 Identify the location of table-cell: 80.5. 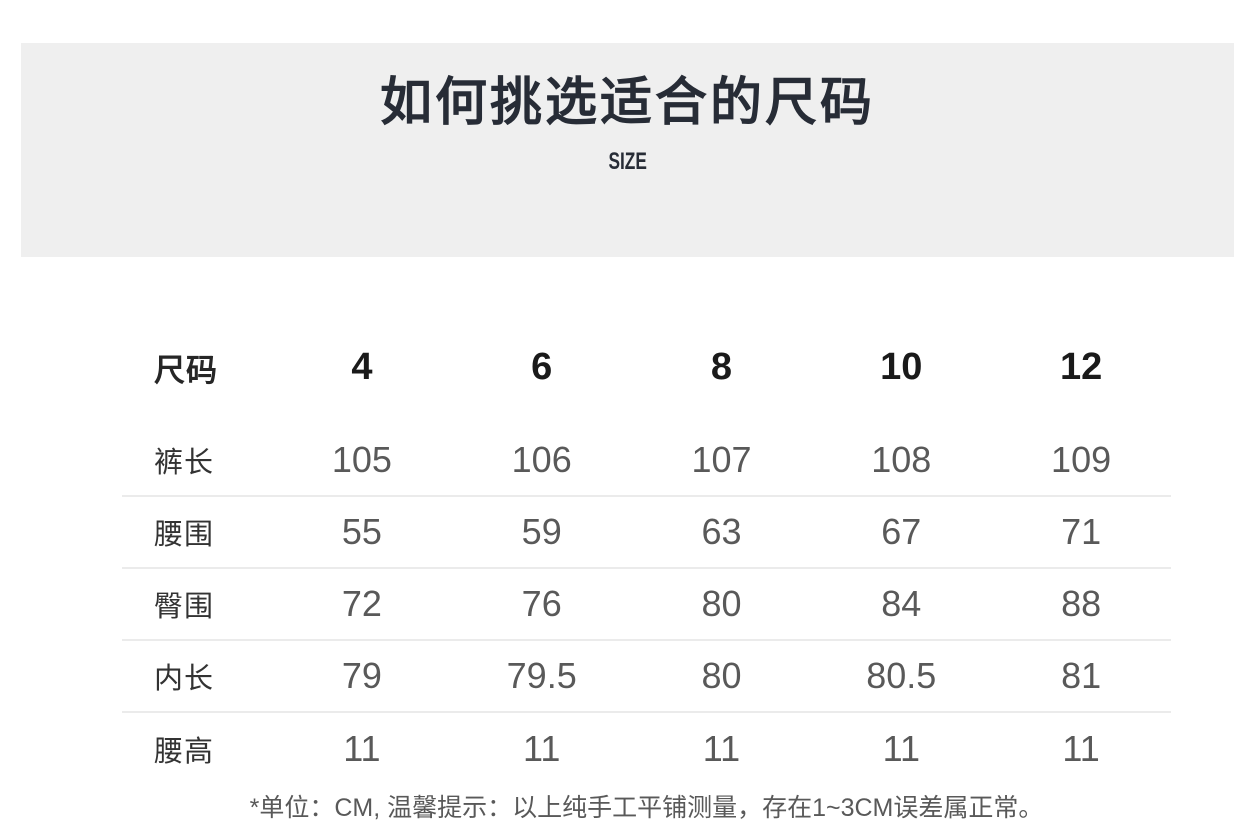
(901, 675).